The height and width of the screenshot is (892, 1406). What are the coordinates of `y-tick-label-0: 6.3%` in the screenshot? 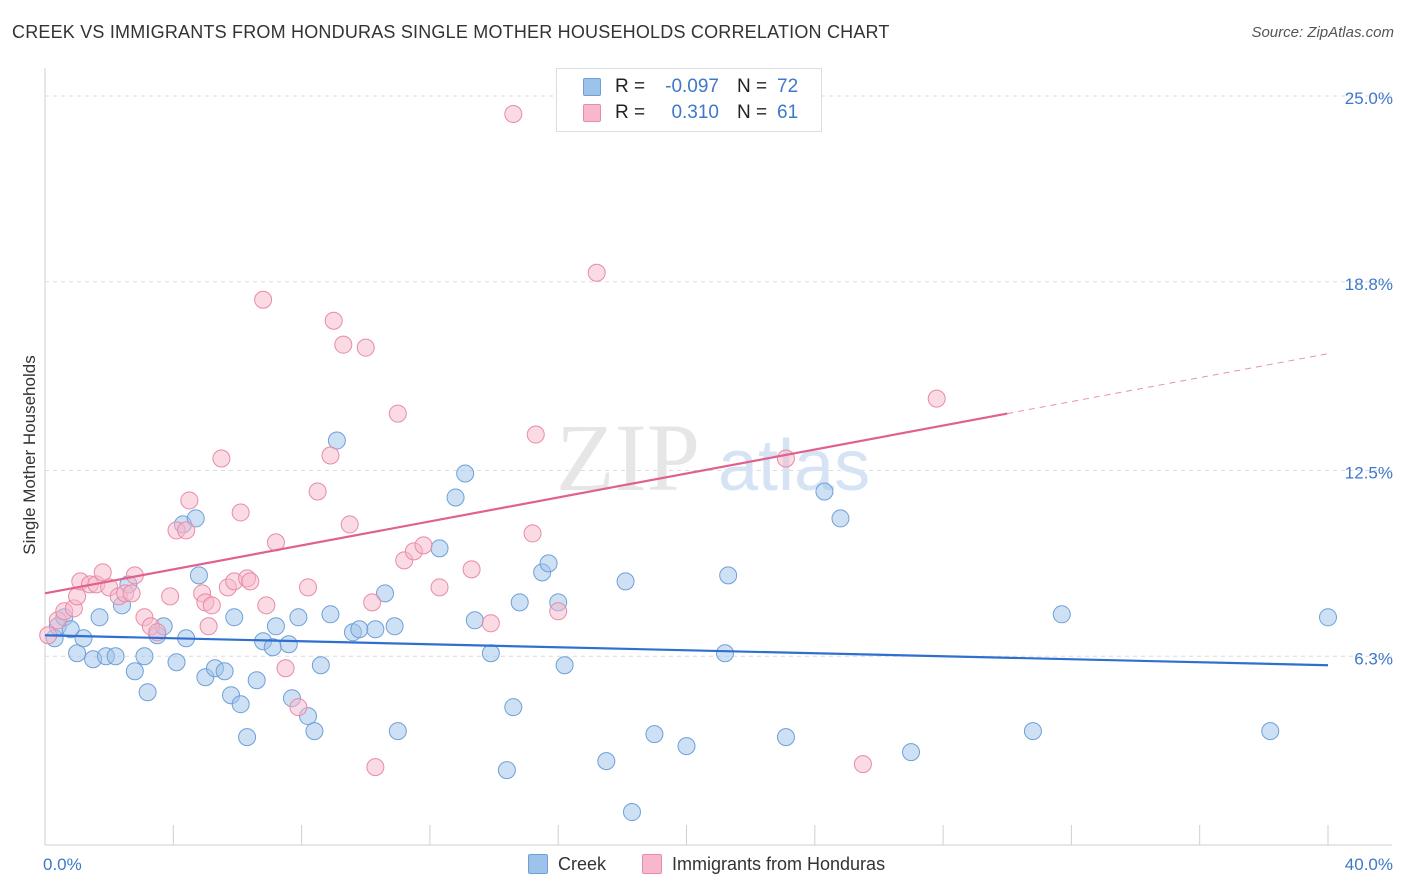 It's located at (1373, 658).